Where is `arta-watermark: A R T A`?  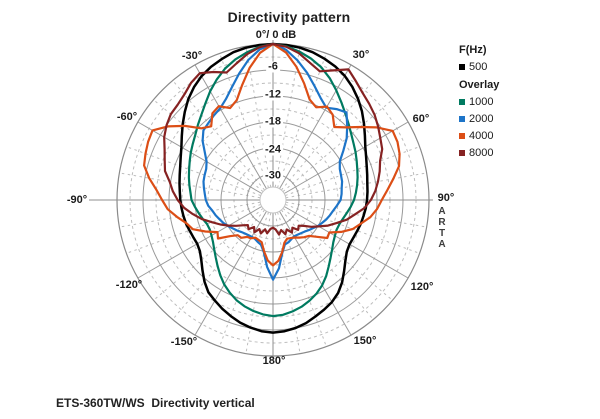
arta-watermark: A R T A is located at coordinates (442, 228).